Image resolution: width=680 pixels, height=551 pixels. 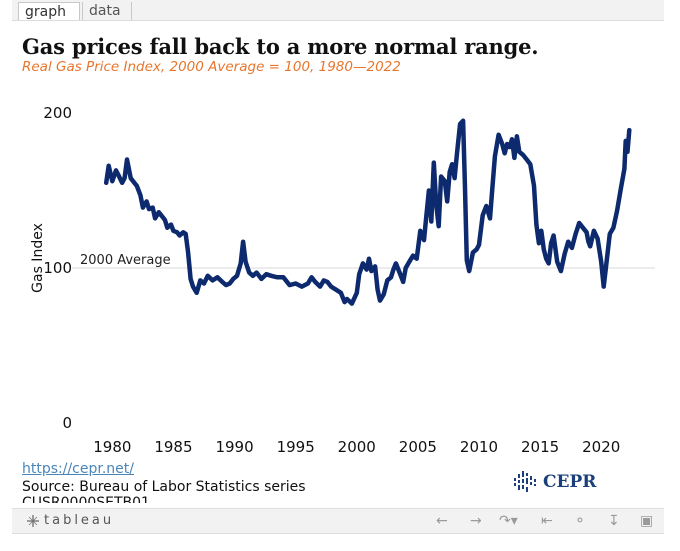 What do you see at coordinates (67, 423) in the screenshot?
I see `y-tick-label: 0` at bounding box center [67, 423].